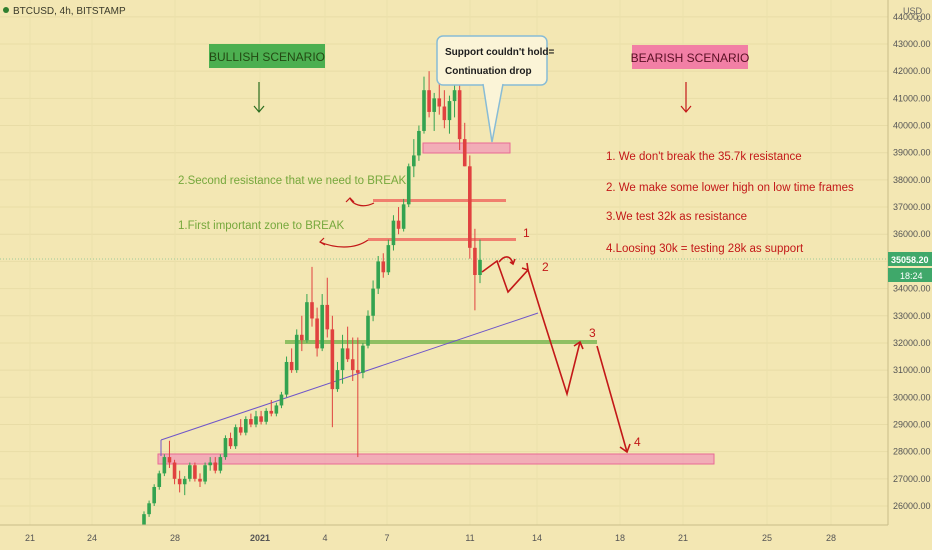 The image size is (932, 550). Describe the element at coordinates (912, 126) in the screenshot. I see `y-tick-label: 40000.00` at that location.